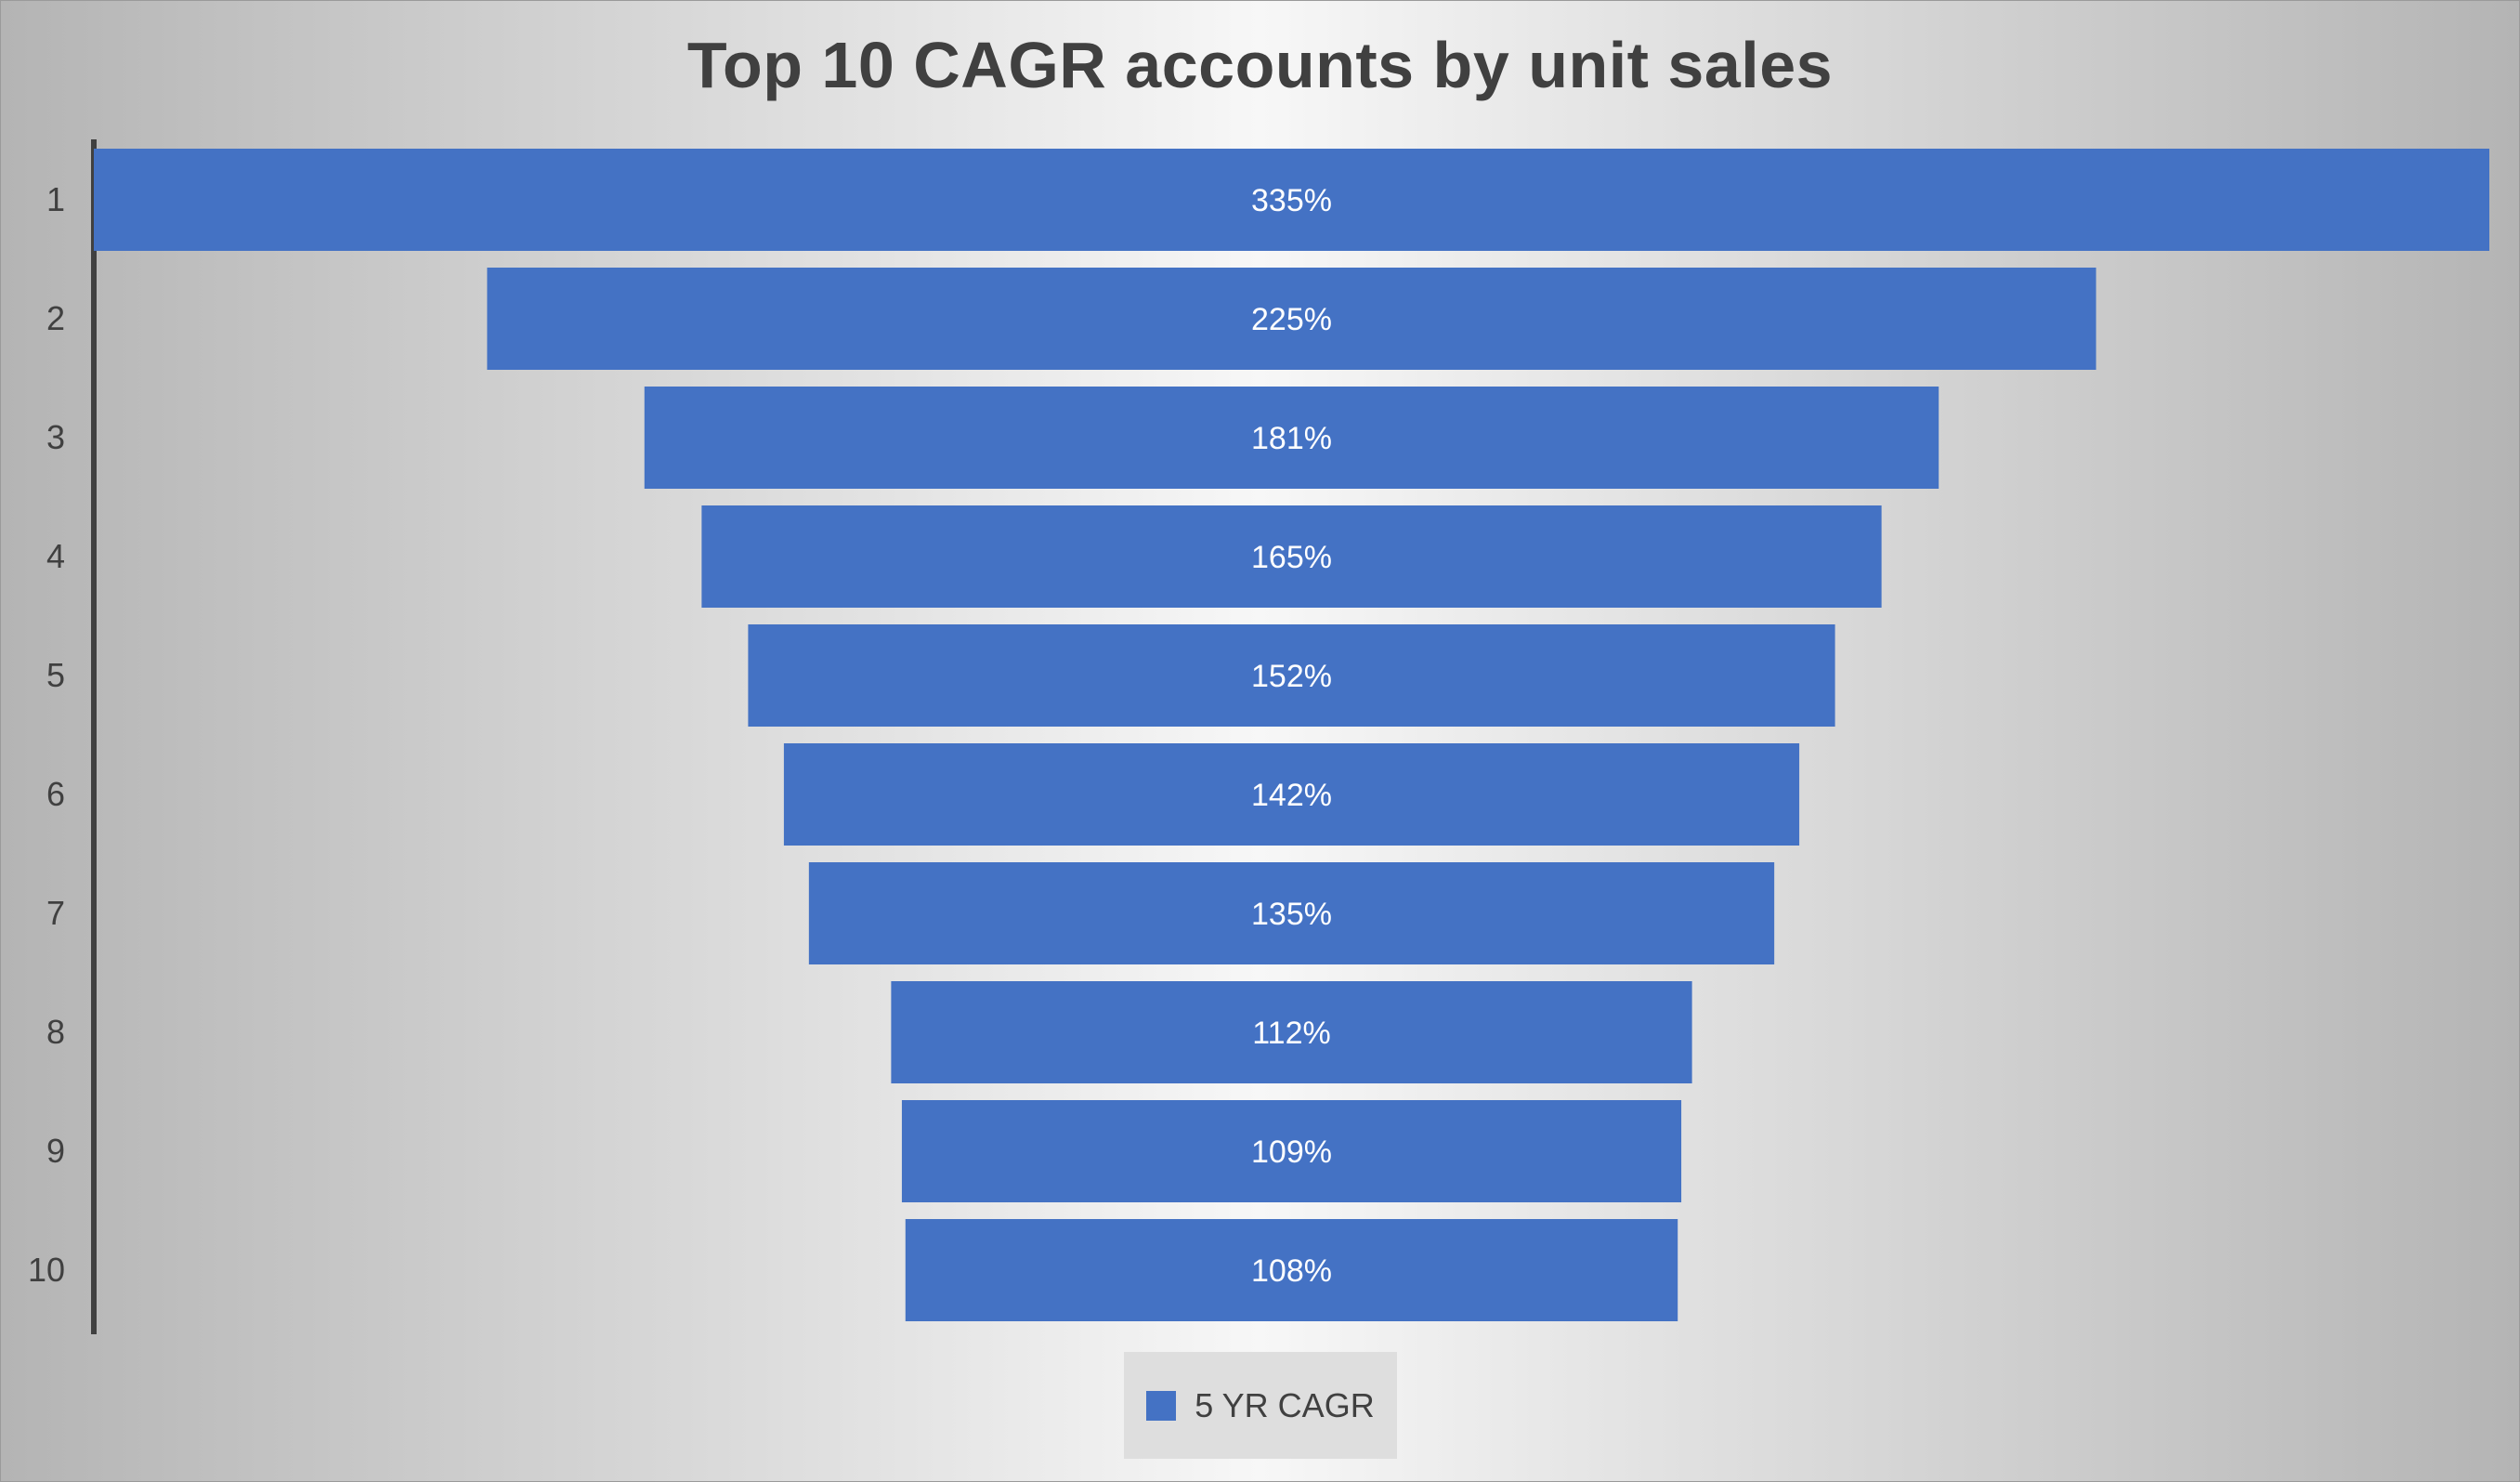 The height and width of the screenshot is (1482, 2520). I want to click on data-label-6: 142%, so click(1291, 795).